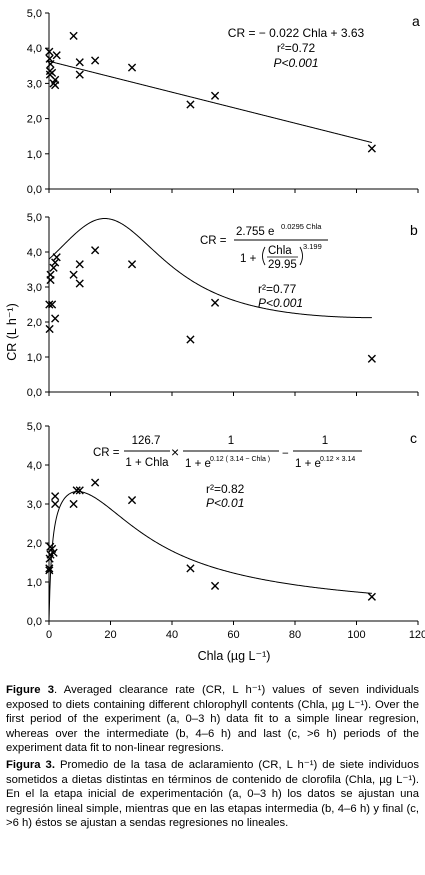 This screenshot has width=425, height=875. What do you see at coordinates (301, 256) in the screenshot?
I see `equation-b-paren-right` at bounding box center [301, 256].